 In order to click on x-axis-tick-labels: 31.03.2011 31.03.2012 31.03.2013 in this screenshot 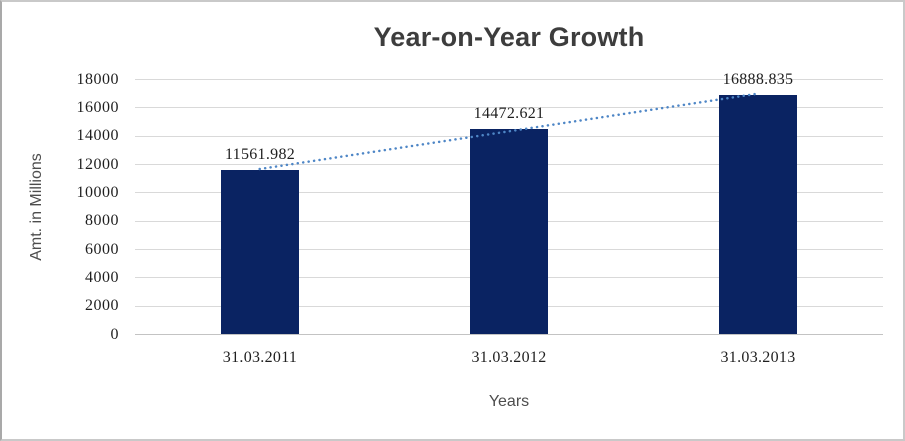, I will do `click(509, 360)`.